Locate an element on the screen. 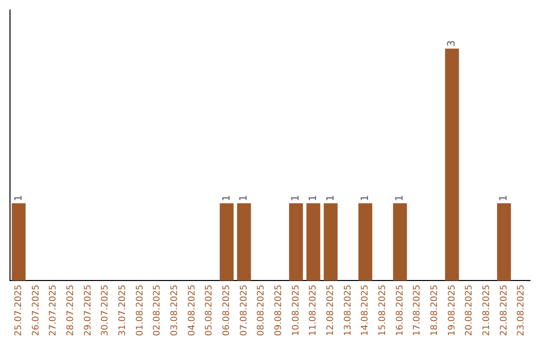 Image resolution: width=540 pixels, height=340 pixels. x-tick-label: 02.08.2025 is located at coordinates (157, 310).